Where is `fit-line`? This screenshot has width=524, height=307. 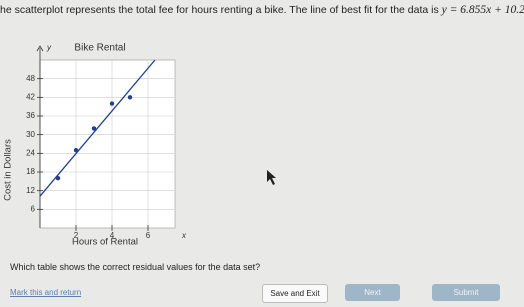
fit-line is located at coordinates (97, 128).